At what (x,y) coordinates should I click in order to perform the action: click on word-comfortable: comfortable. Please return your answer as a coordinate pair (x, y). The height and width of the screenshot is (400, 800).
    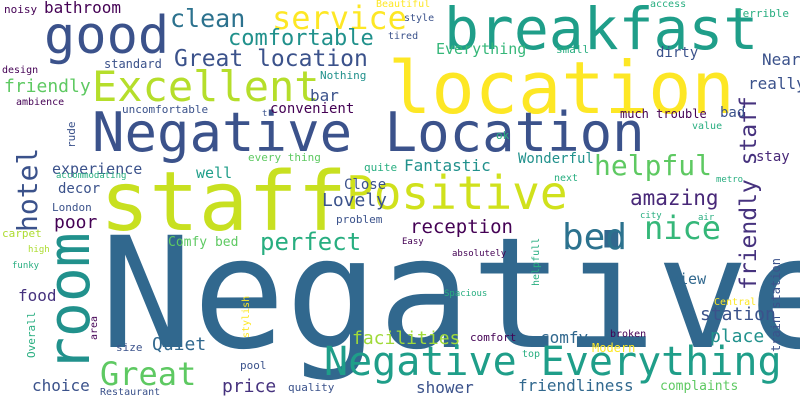
    Looking at the image, I should click on (301, 38).